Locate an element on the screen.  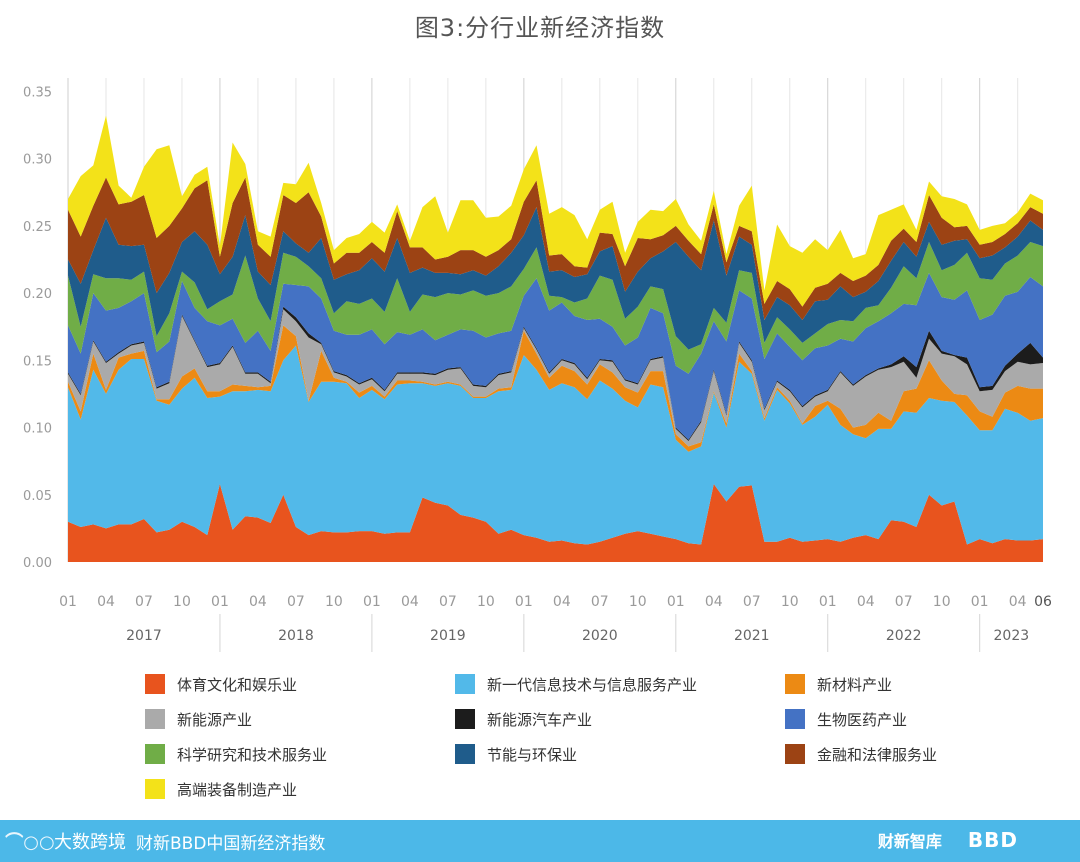
legend-label: 科学研究和技术服务业 is located at coordinates (252, 754).